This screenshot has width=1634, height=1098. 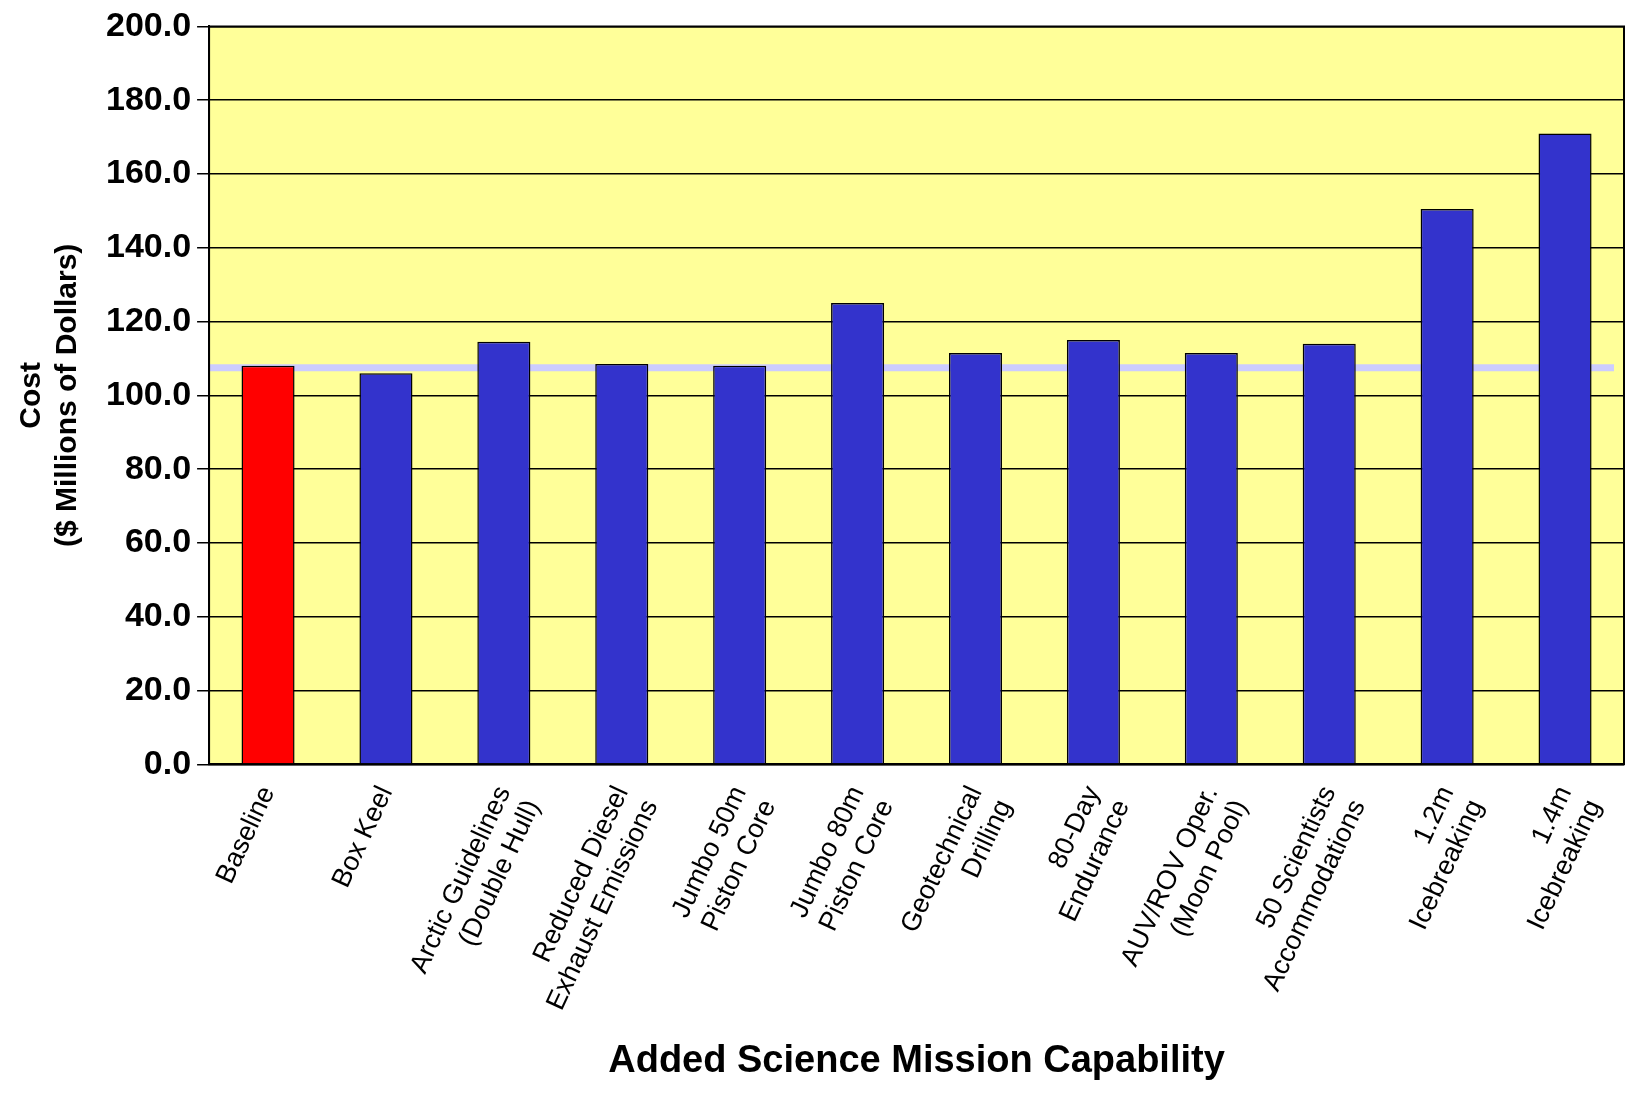 I want to click on y-tick-label: 140.0, so click(x=148, y=245).